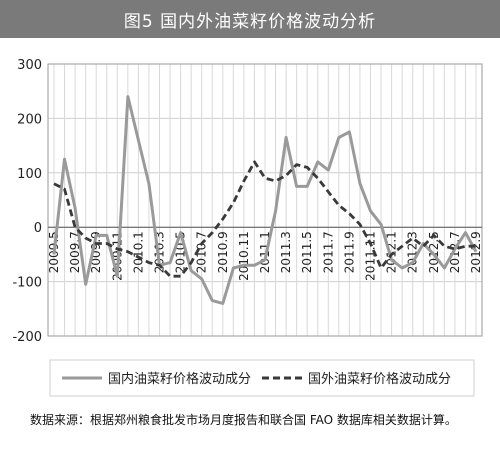  Describe the element at coordinates (286, 252) in the screenshot. I see `x-tick-label: 2011.3` at that location.